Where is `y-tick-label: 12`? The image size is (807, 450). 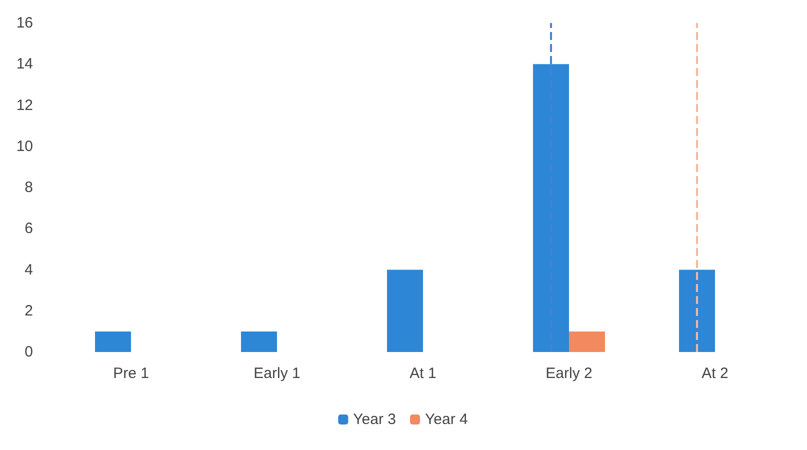
y-tick-label: 12 is located at coordinates (24, 105).